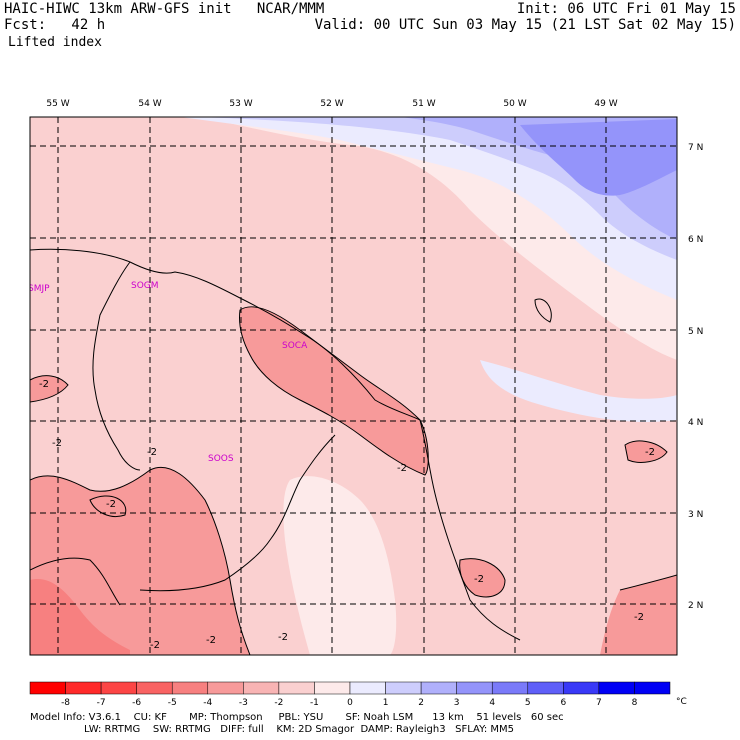 The image size is (740, 740). I want to click on latitude-labels: 7 N 6 N 5 N 4 N 3 N 2 N, so click(695, 377).